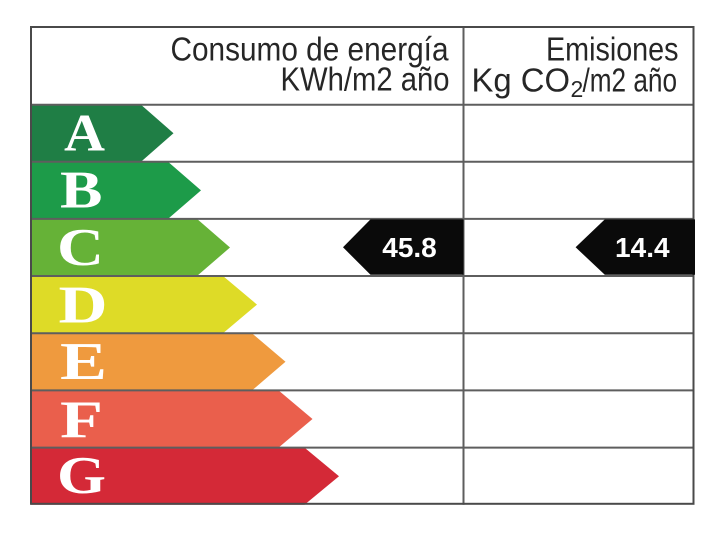 The width and height of the screenshot is (720, 540). I want to click on svg-text: 45.8, so click(409, 247).